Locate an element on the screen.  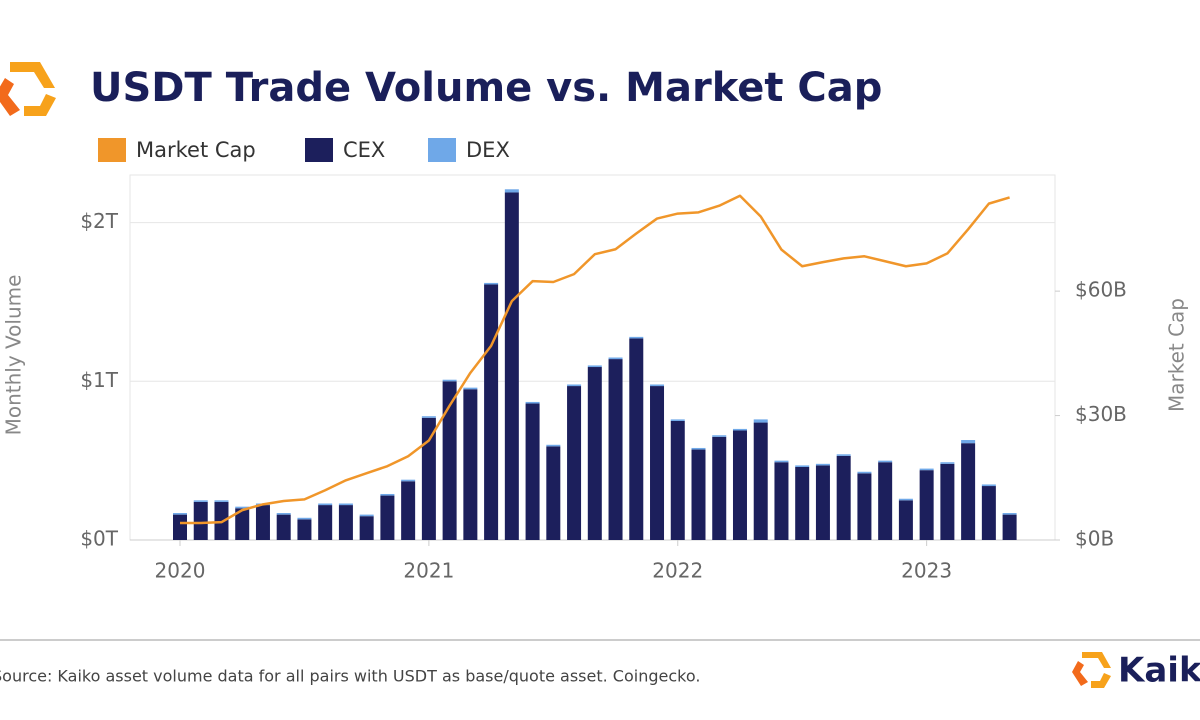
y2-tick-label: $30B is located at coordinates (1101, 414).